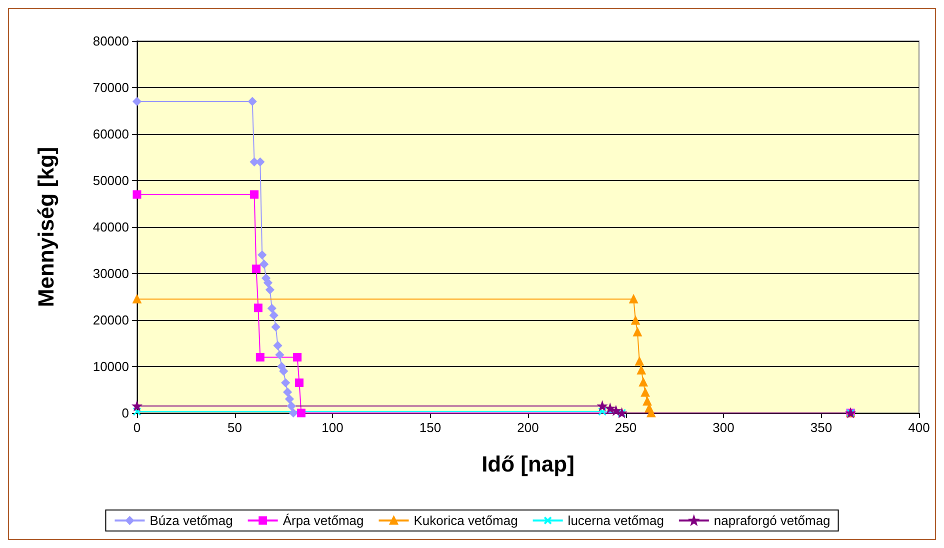 The width and height of the screenshot is (944, 548). I want to click on x-tick-label: 250, so click(625, 427).